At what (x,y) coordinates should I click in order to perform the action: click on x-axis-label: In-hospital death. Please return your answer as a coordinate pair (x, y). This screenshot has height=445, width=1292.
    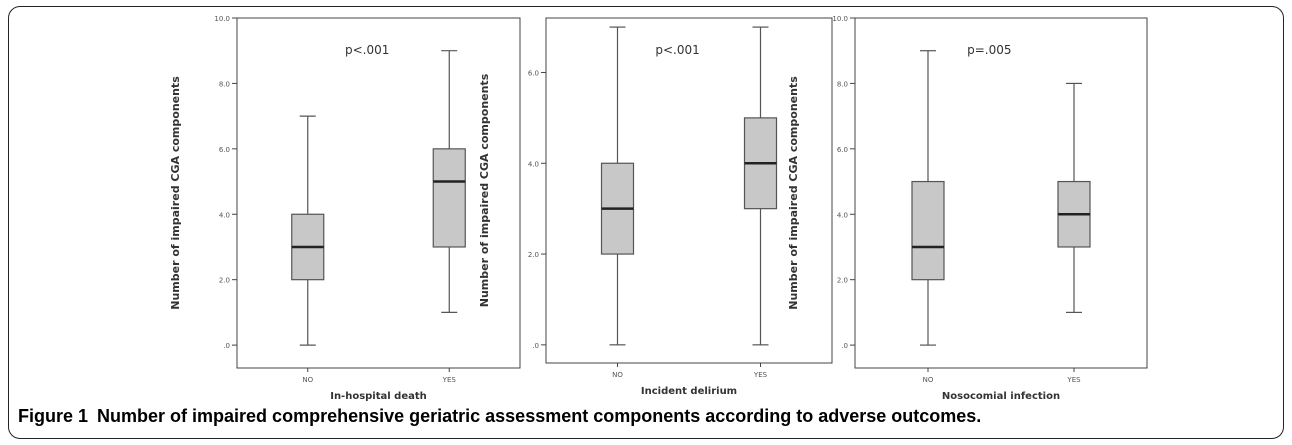
    Looking at the image, I should click on (378, 396).